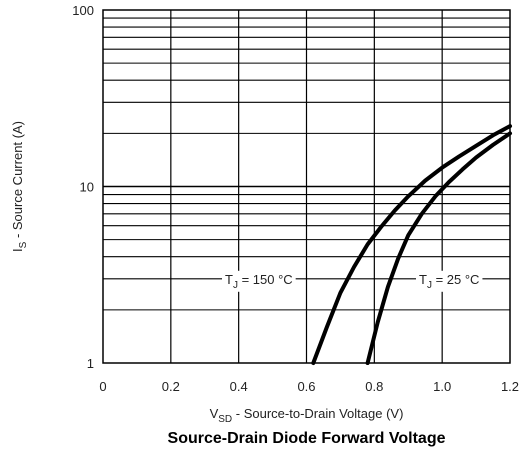 Image resolution: width=521 pixels, height=455 pixels. I want to click on y-tick-label: 100, so click(83, 10).